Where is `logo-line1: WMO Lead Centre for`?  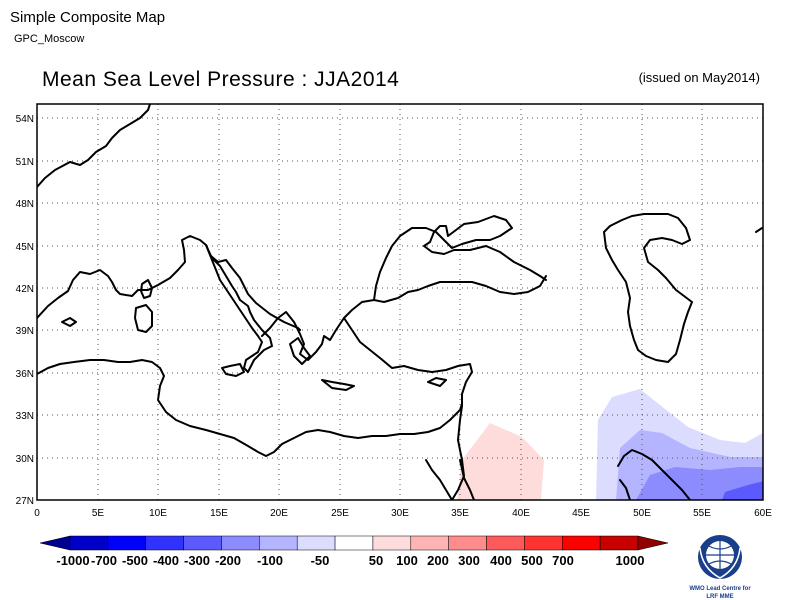
logo-line1: WMO Lead Centre for is located at coordinates (720, 589).